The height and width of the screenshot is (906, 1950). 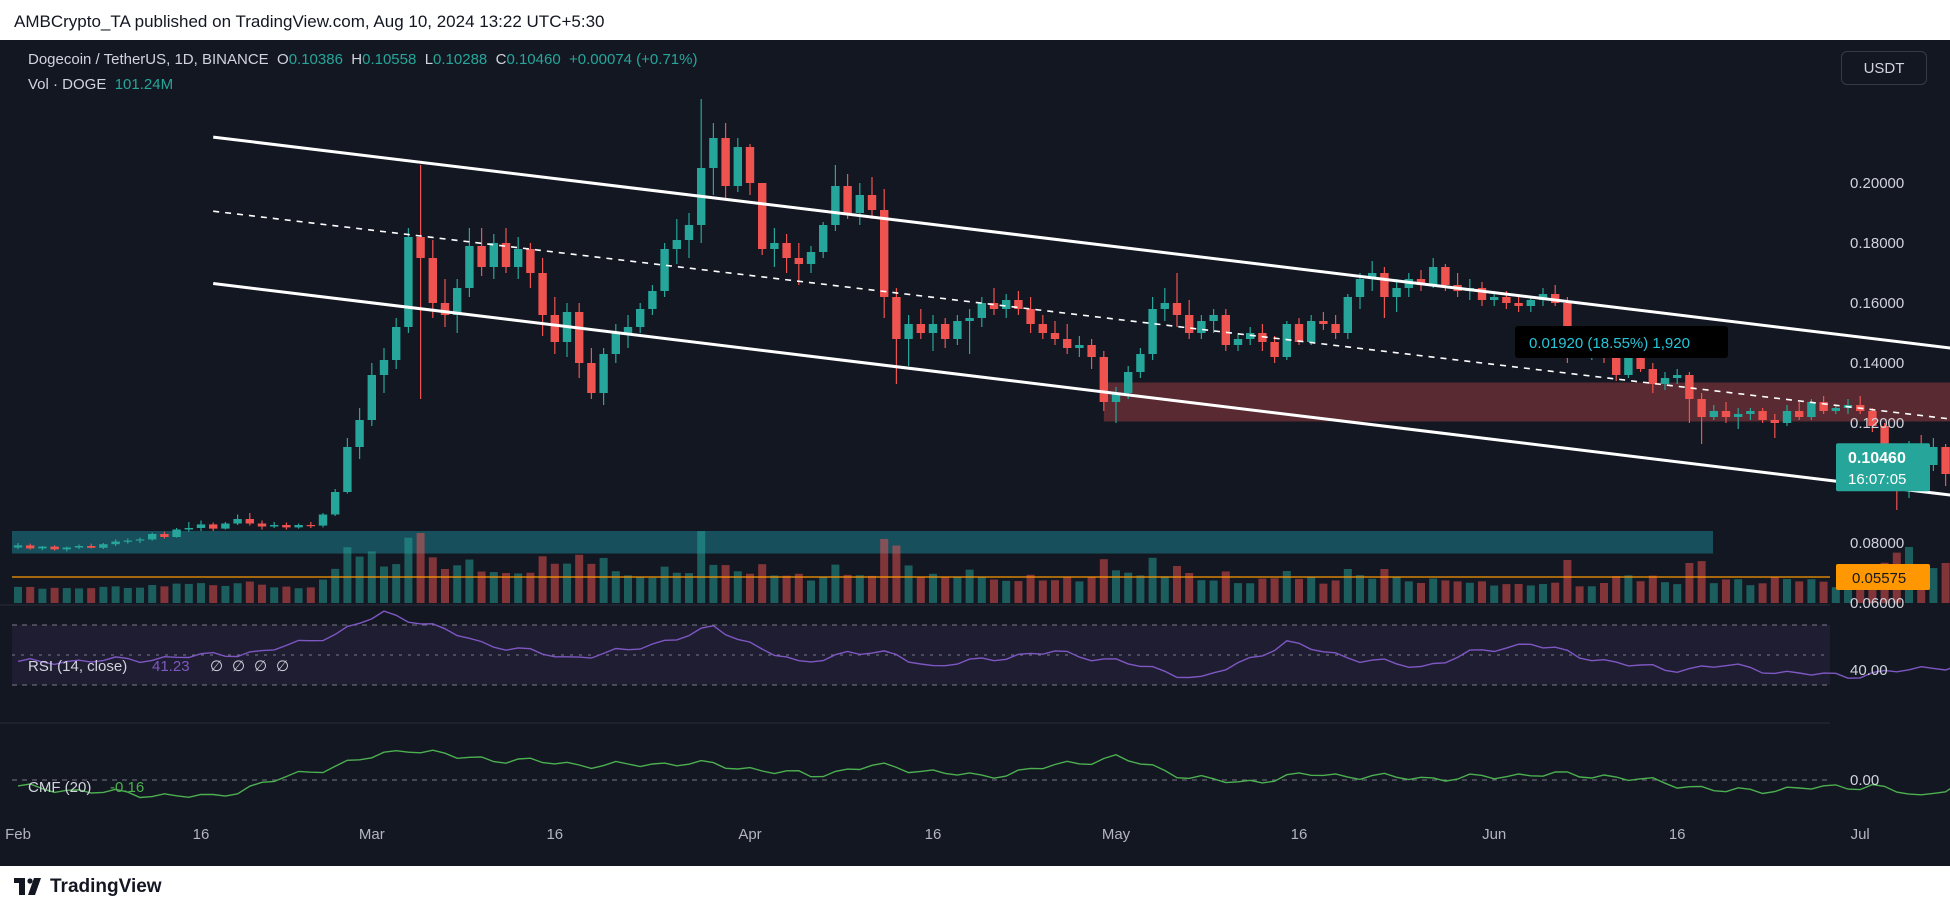 I want to click on rsi-line, so click(x=983, y=644).